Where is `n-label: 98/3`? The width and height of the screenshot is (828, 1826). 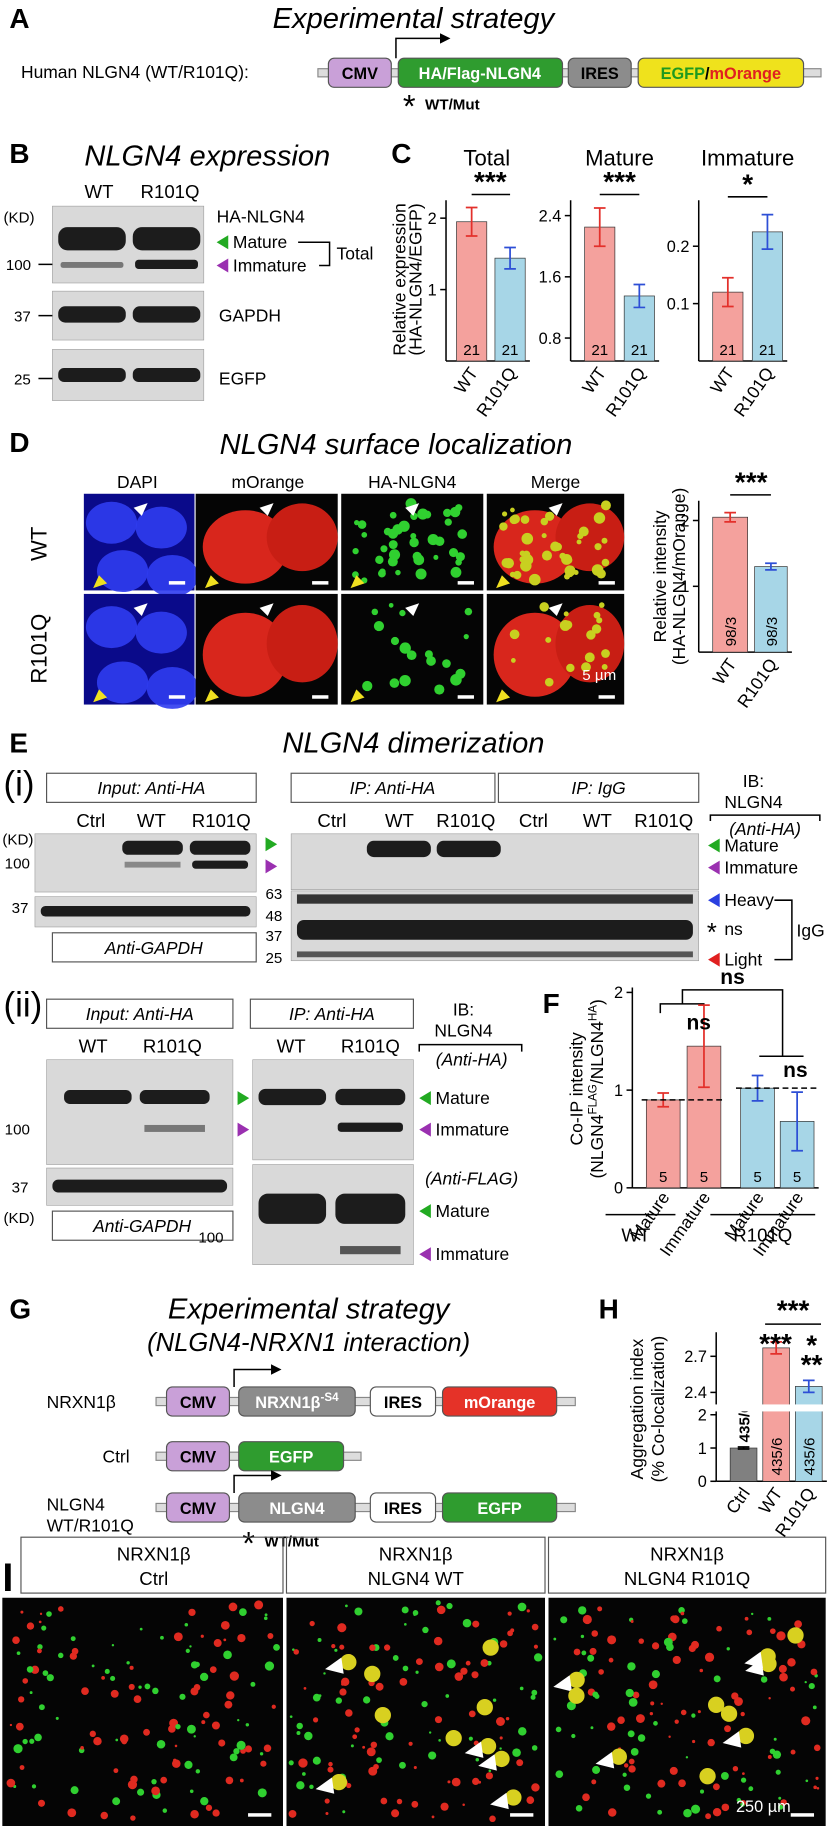 n-label: 98/3 is located at coordinates (731, 631).